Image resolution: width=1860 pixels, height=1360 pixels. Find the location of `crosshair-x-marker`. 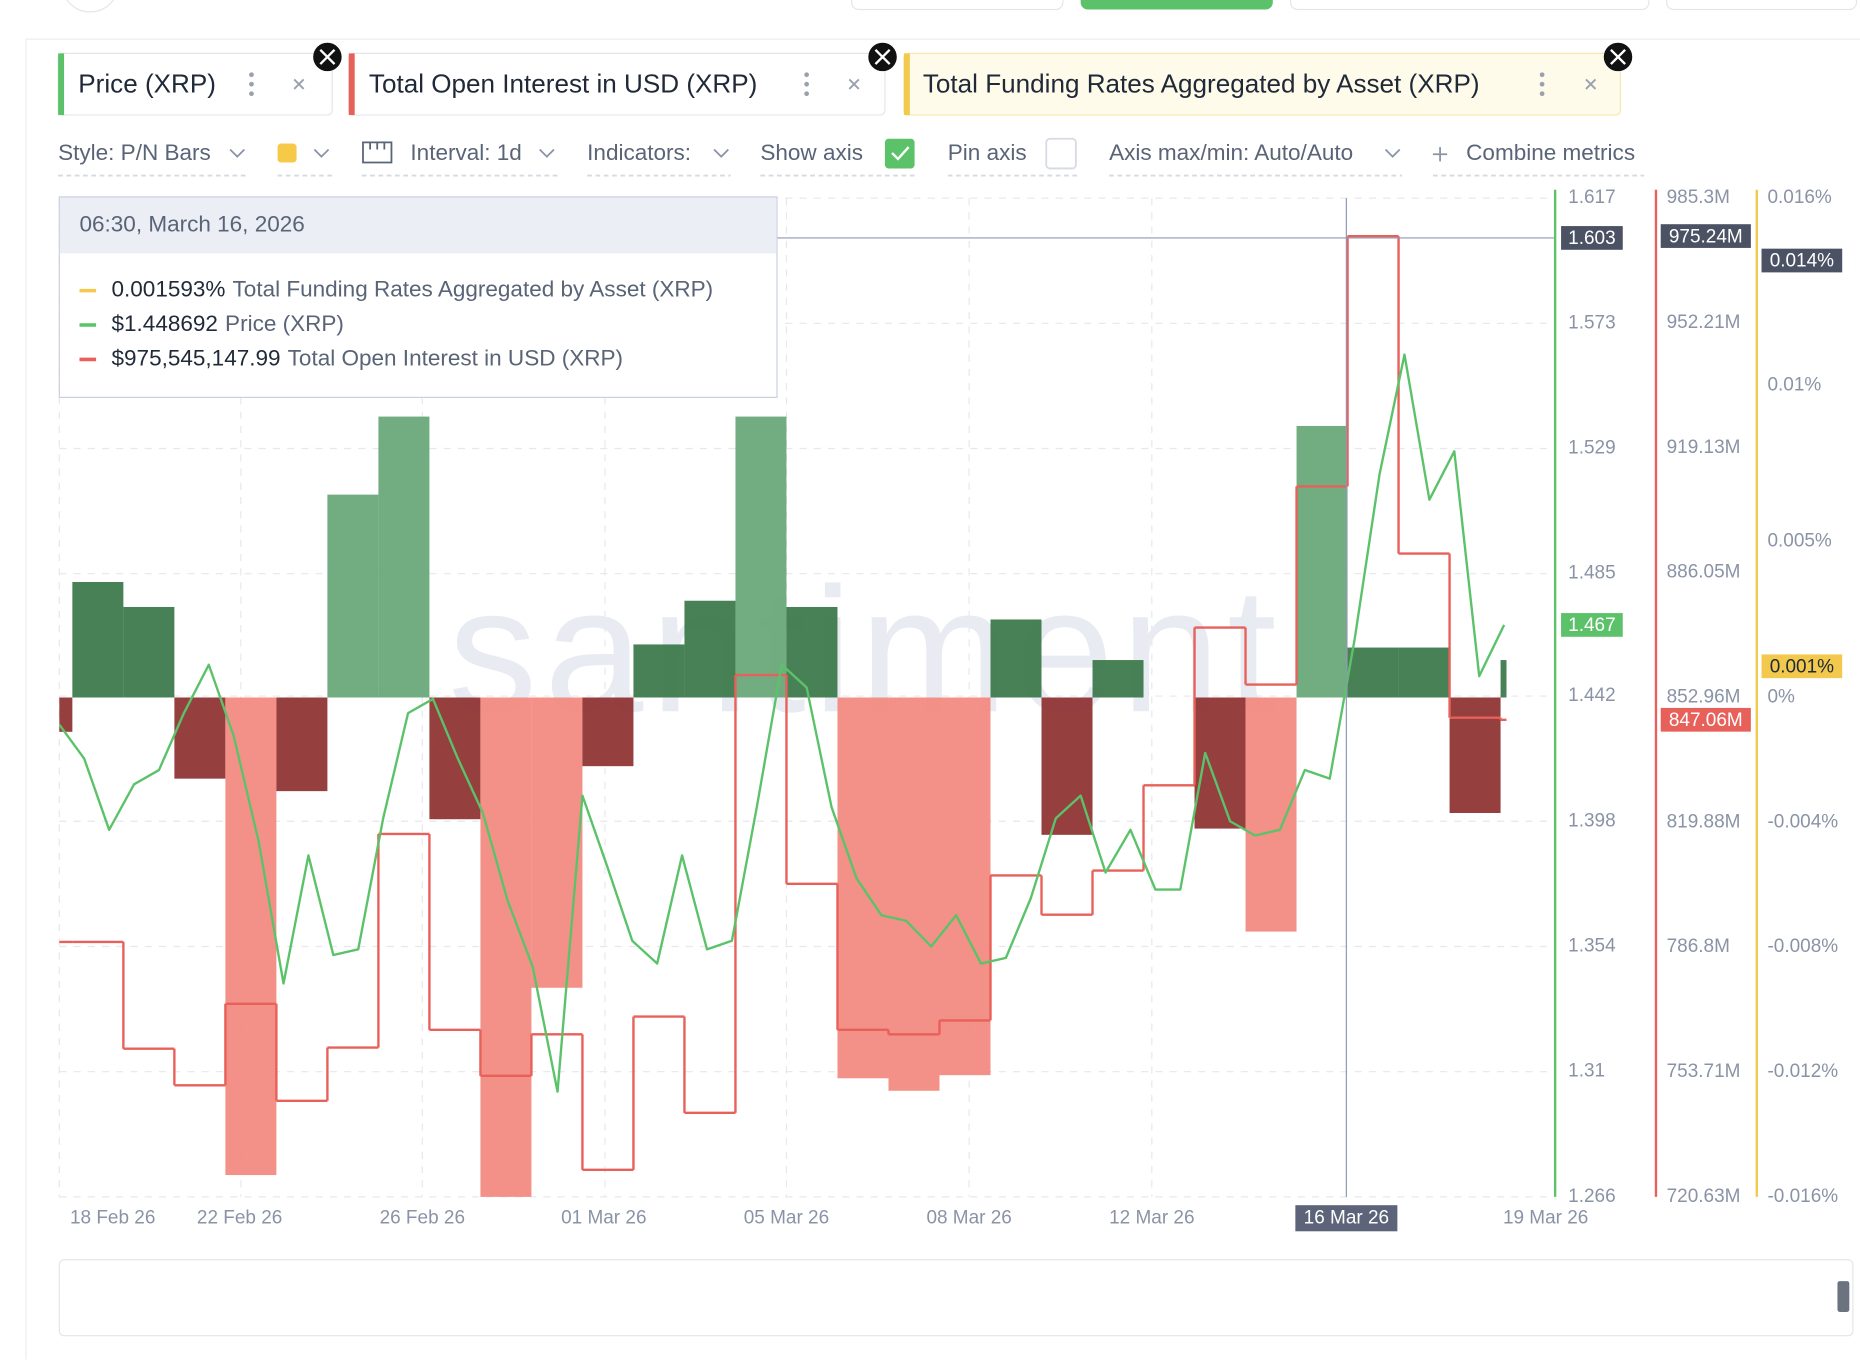

crosshair-x-marker is located at coordinates (1346, 1218).